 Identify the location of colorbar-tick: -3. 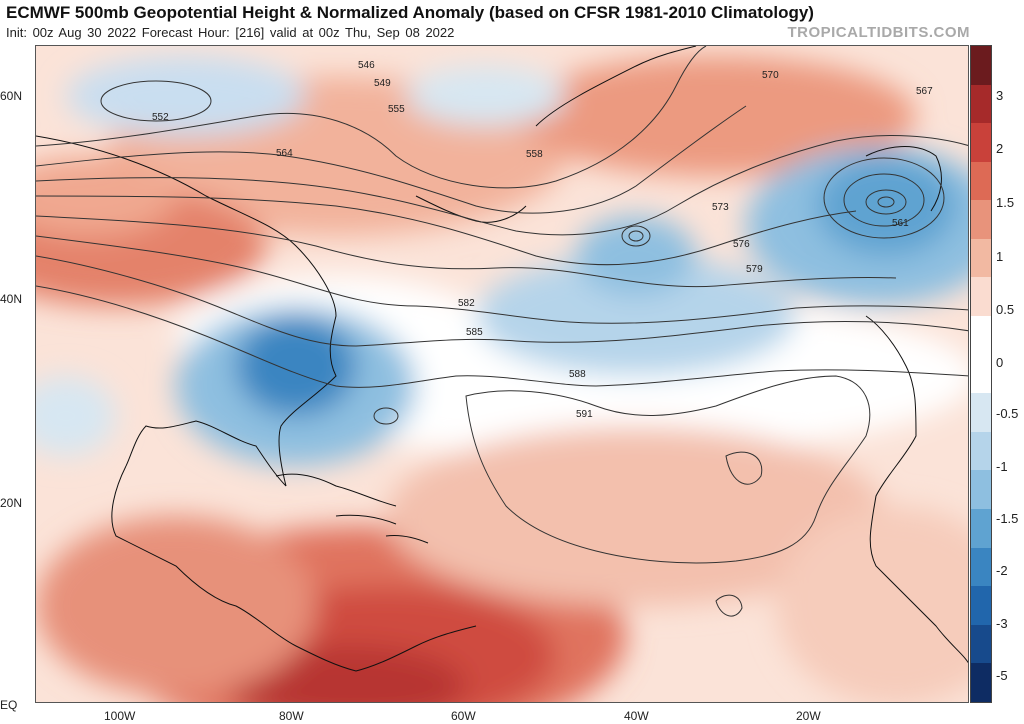
(1002, 623).